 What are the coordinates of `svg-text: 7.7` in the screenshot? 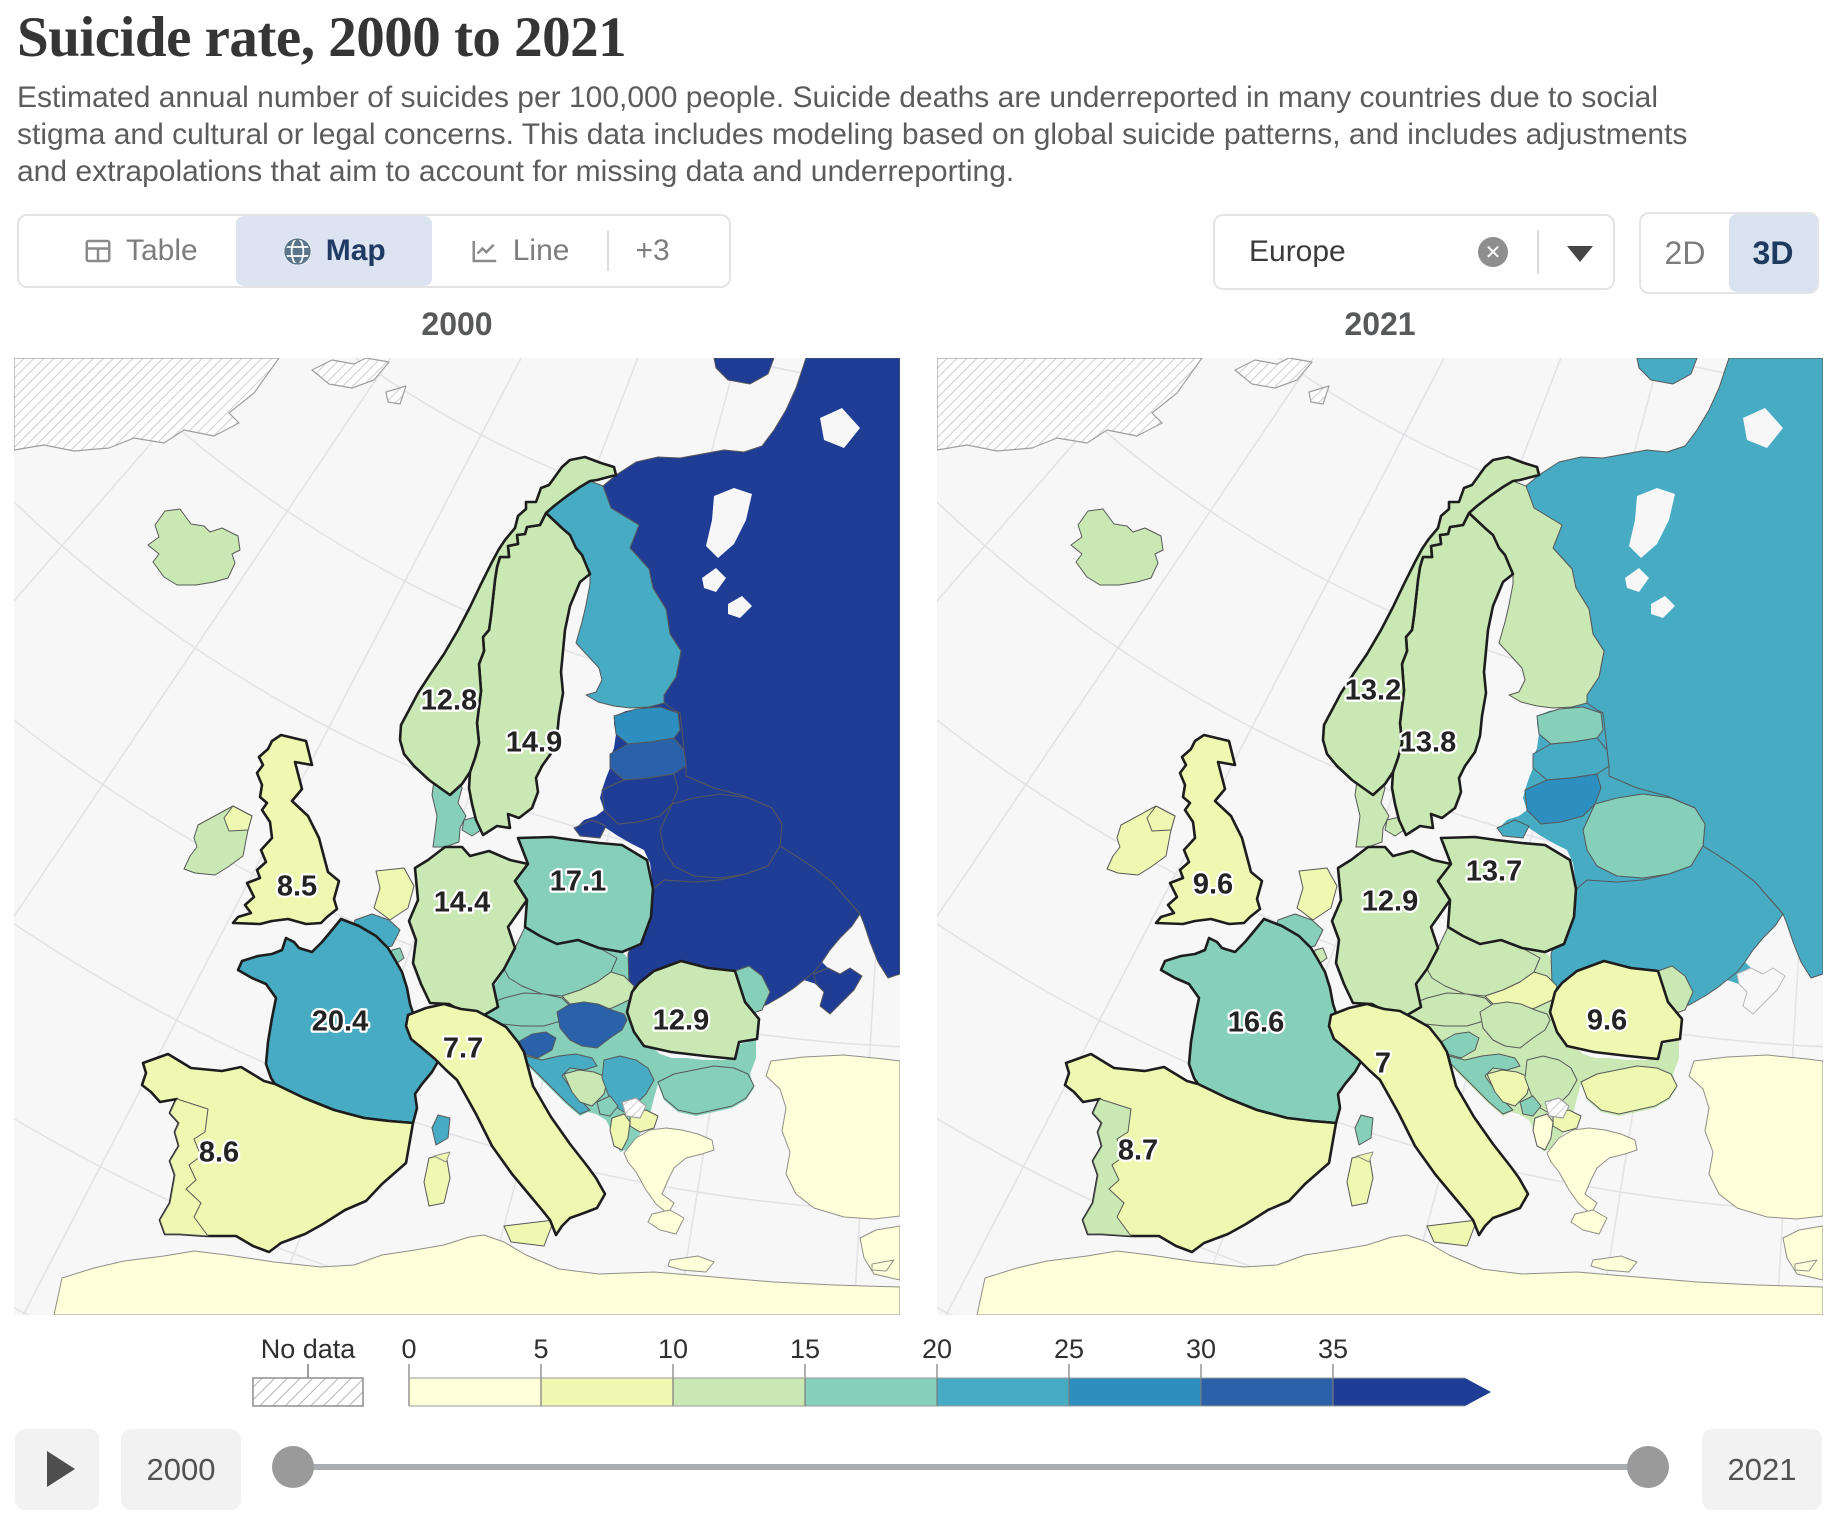 It's located at (463, 1049).